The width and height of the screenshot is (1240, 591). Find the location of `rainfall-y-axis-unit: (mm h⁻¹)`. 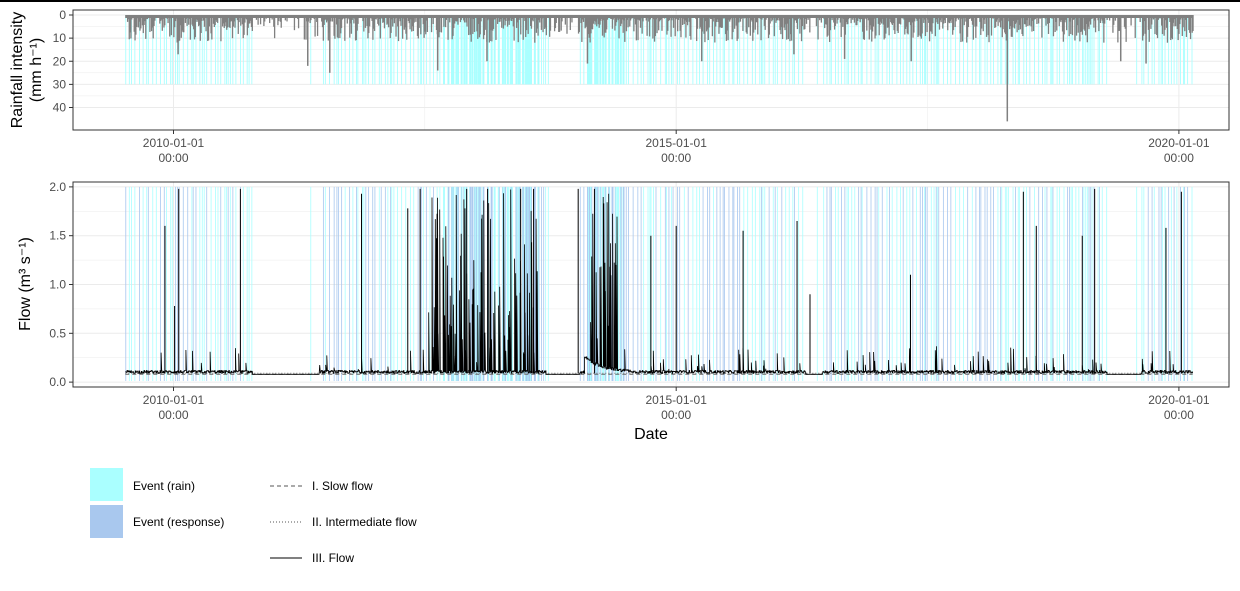

rainfall-y-axis-unit: (mm h⁻¹) is located at coordinates (36, 70).